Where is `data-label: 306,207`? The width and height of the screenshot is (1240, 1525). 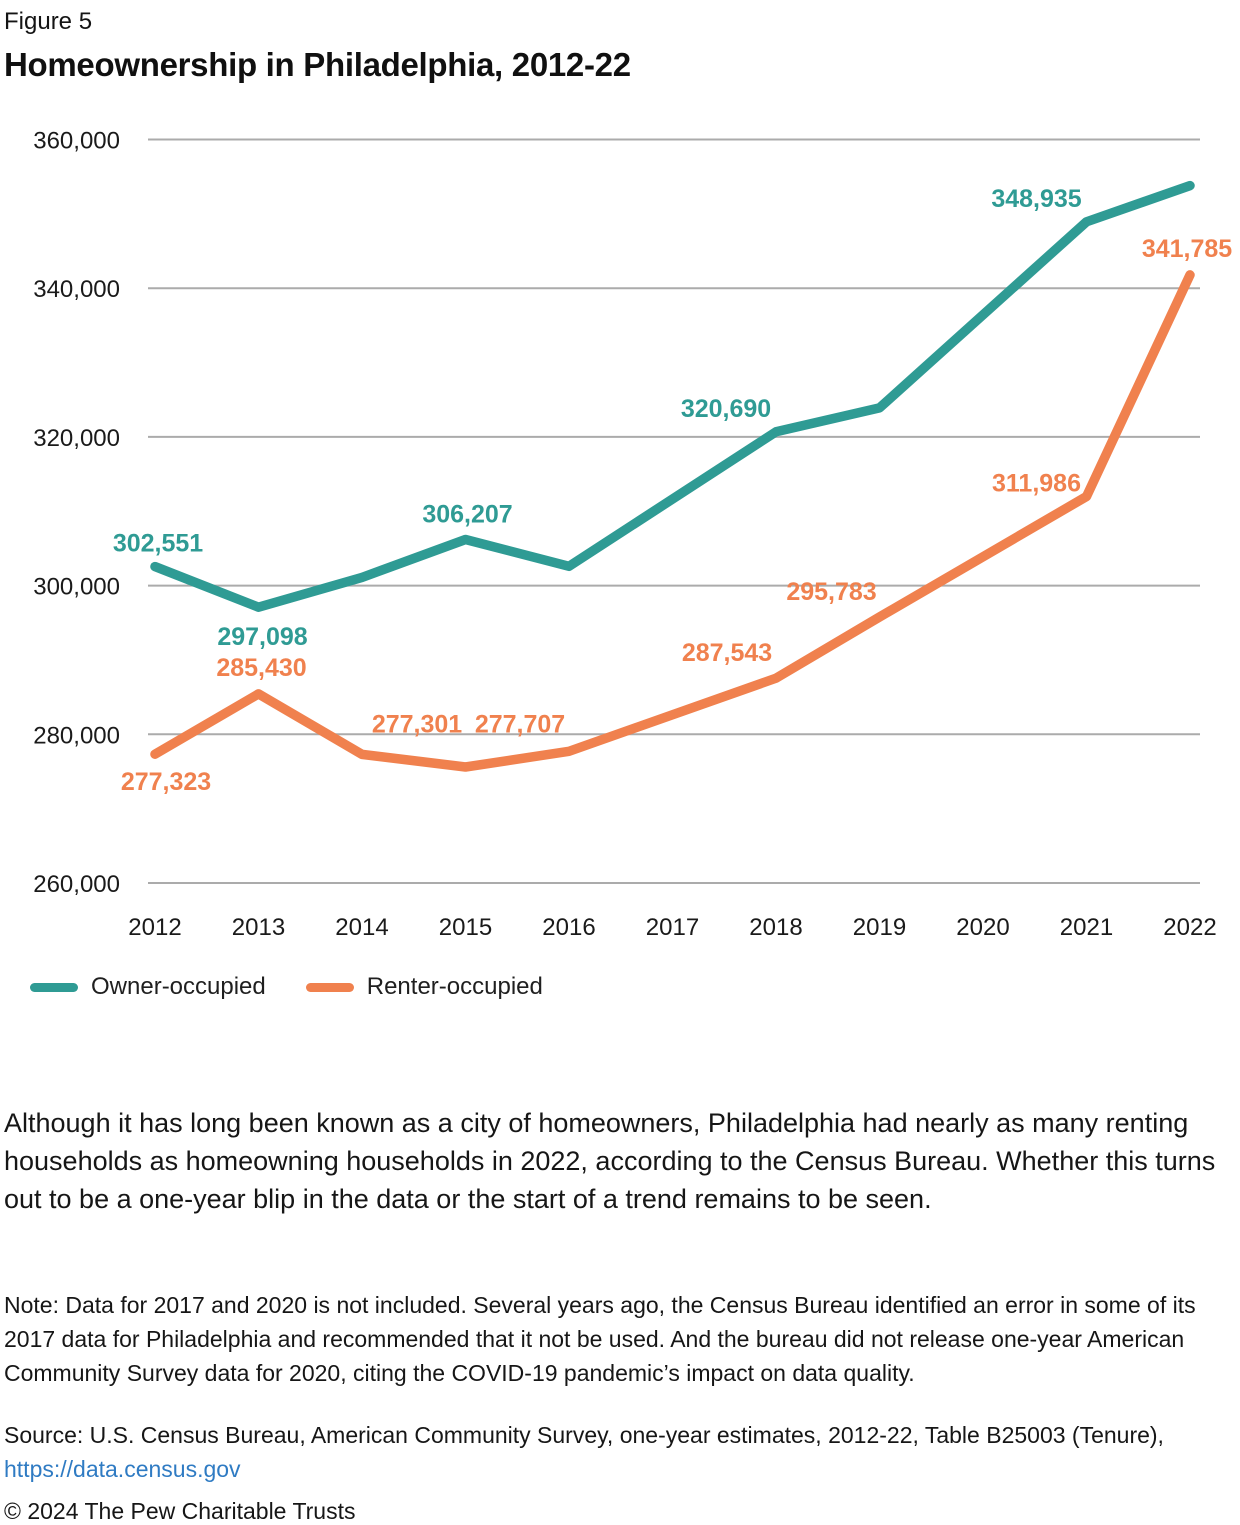
data-label: 306,207 is located at coordinates (467, 514).